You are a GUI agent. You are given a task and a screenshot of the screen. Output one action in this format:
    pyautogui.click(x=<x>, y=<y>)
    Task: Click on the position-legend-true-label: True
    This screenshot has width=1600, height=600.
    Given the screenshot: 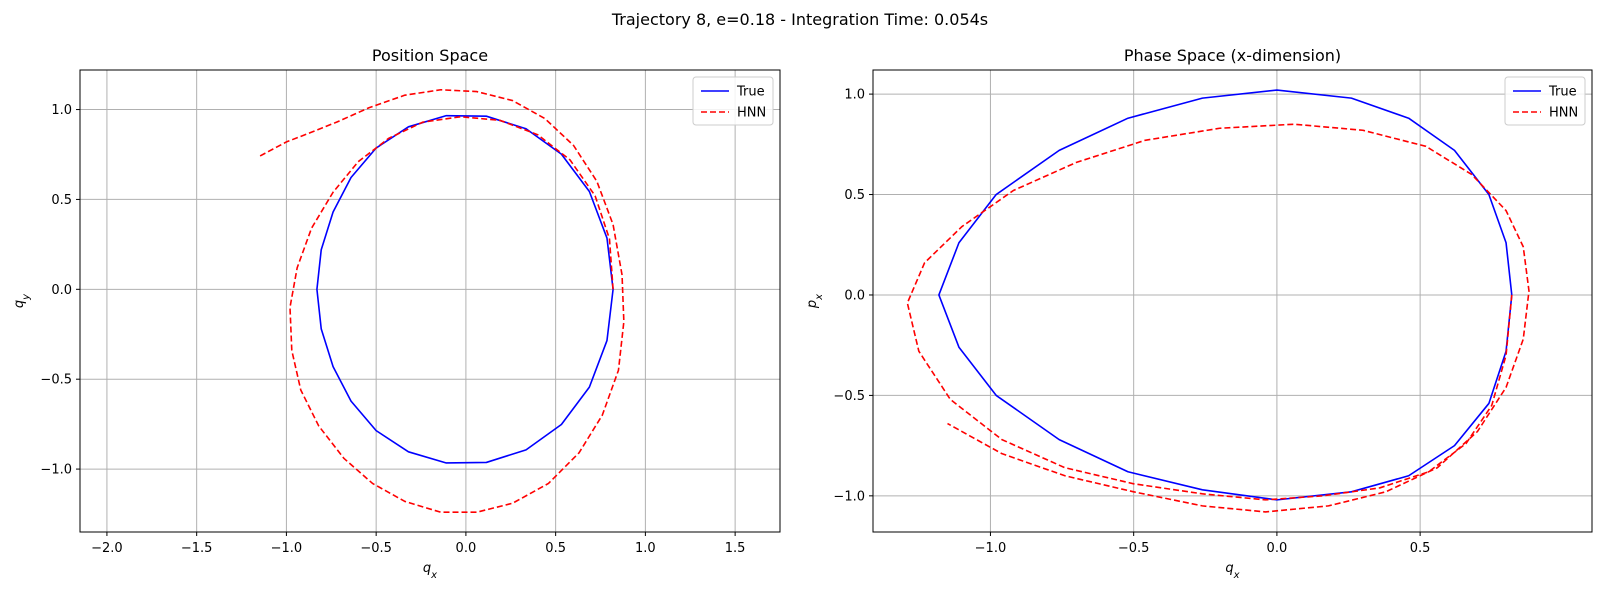 What is the action you would take?
    pyautogui.click(x=750, y=92)
    